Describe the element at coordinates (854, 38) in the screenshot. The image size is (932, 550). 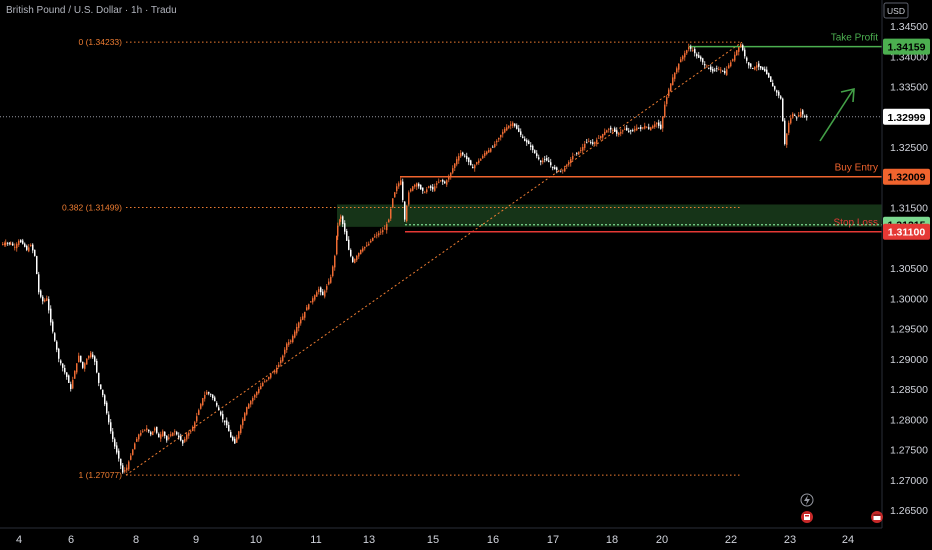
I see `take-profit-label: Take Profit` at that location.